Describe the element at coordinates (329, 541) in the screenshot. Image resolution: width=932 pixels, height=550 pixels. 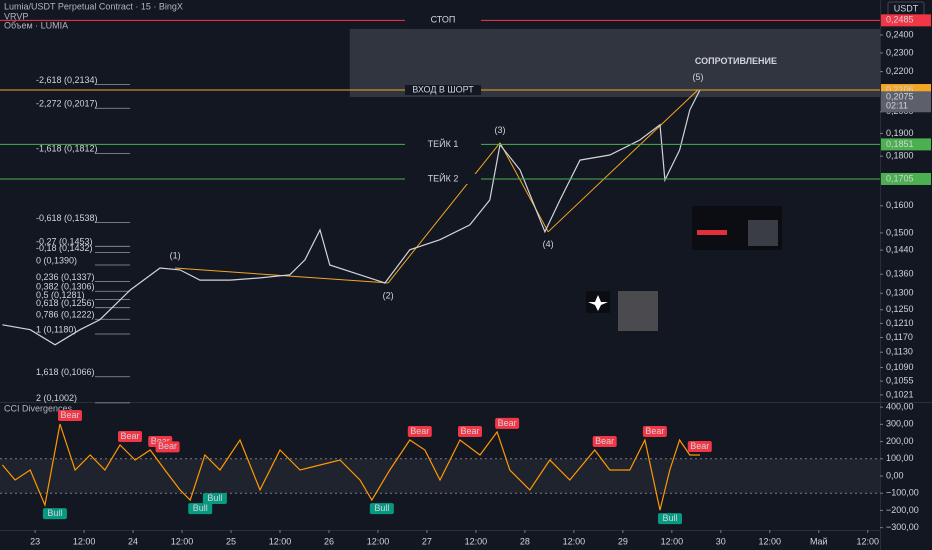
I see `x-tick-label: 26` at that location.